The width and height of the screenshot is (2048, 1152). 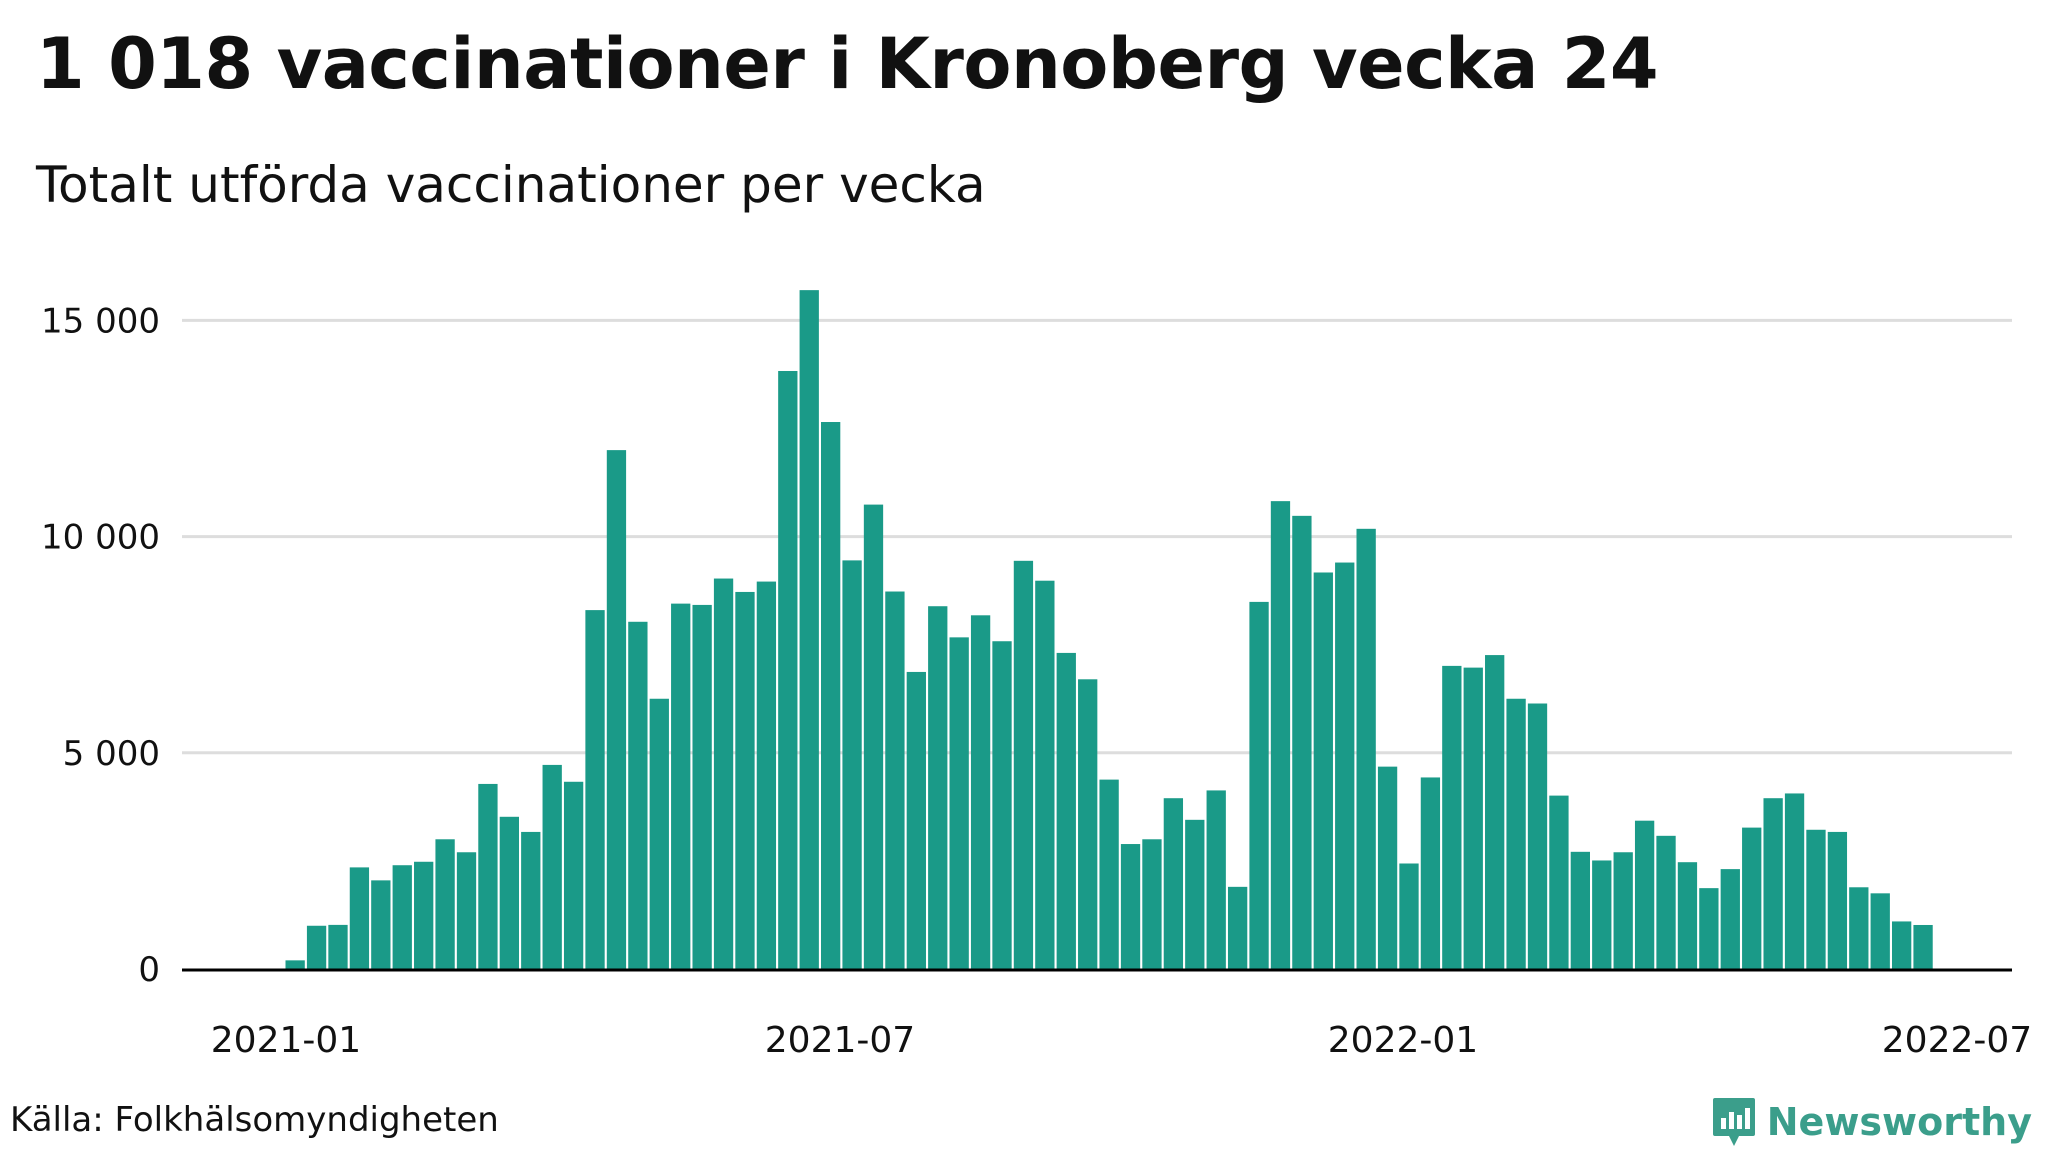 I want to click on y-tick-label: 10 000, so click(x=100, y=538).